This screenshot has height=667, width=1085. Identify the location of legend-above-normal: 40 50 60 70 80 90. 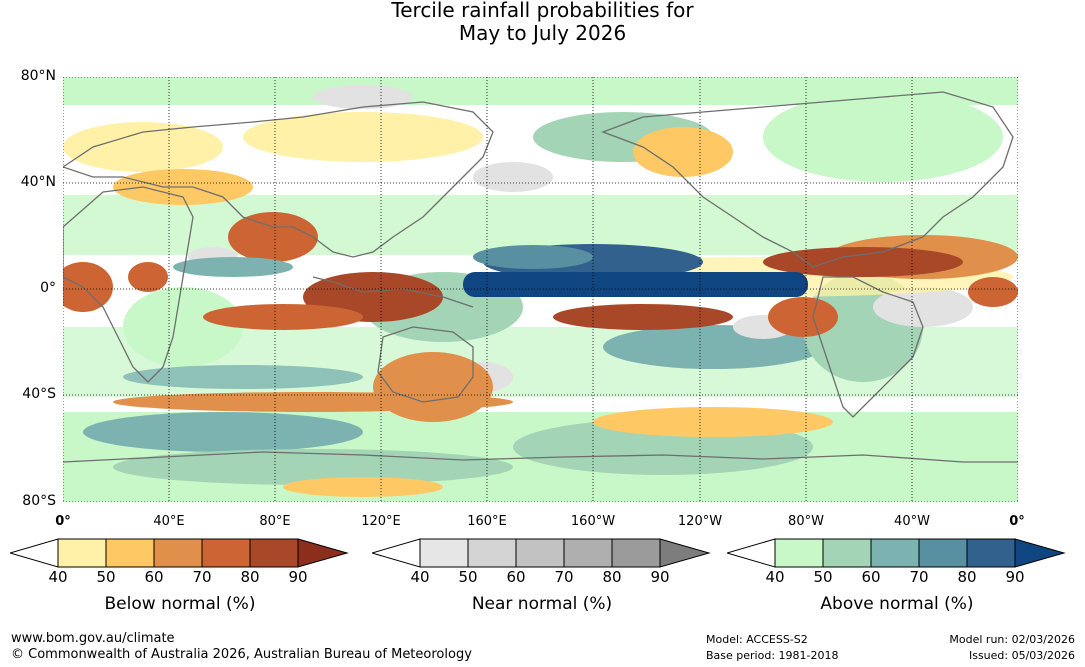
(897, 562).